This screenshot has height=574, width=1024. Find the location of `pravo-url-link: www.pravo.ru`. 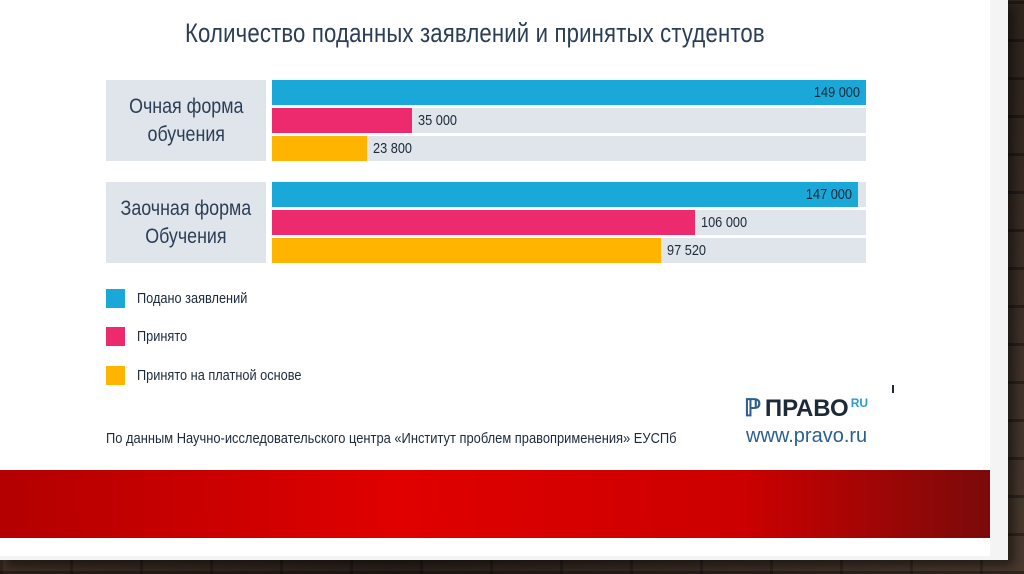

pravo-url-link: www.pravo.ru is located at coordinates (807, 436).